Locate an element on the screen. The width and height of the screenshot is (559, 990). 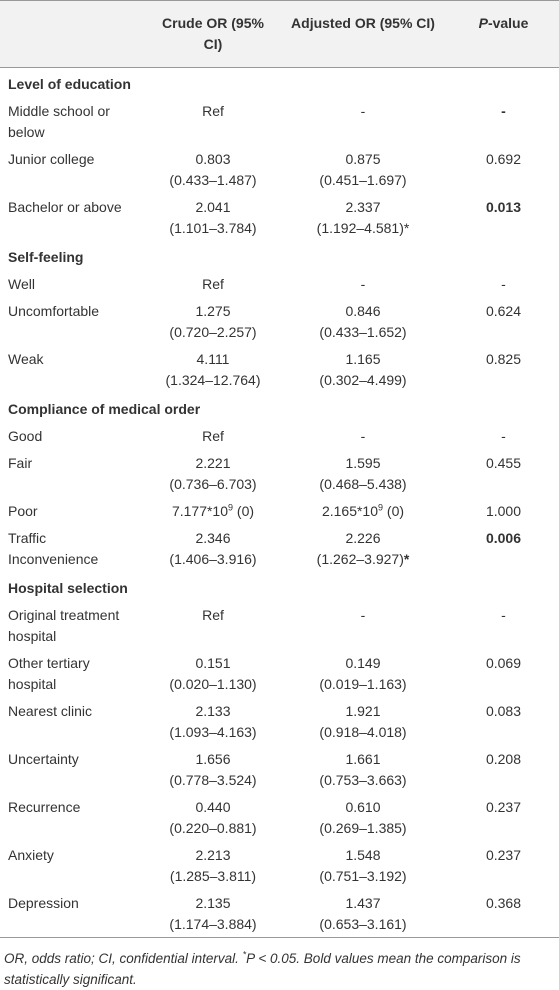
header-crude: Crude OR (95% CI) is located at coordinates (213, 33).